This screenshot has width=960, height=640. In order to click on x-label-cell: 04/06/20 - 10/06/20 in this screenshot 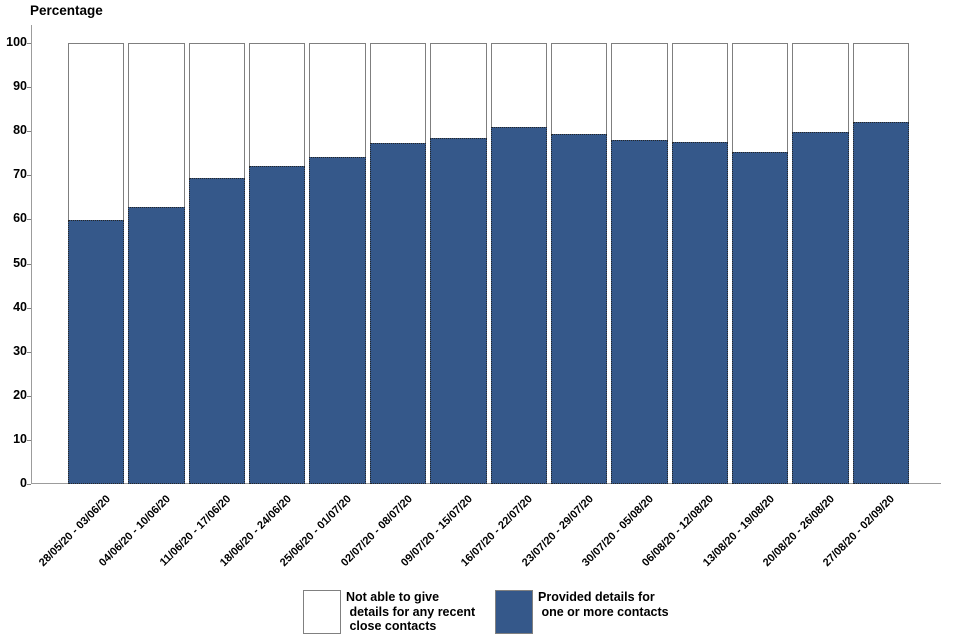, I will do `click(140, 533)`.